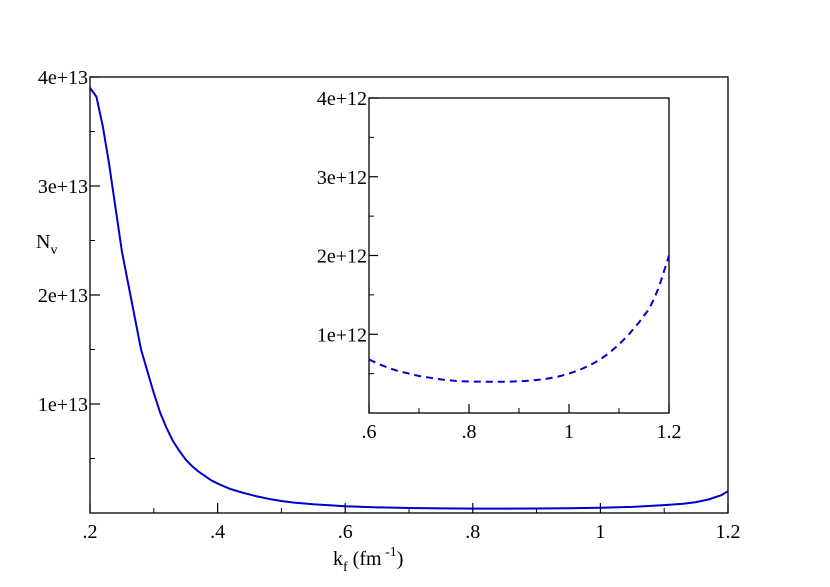 The height and width of the screenshot is (587, 830). Describe the element at coordinates (728, 532) in the screenshot. I see `main-x-tick-label: 1.2` at that location.